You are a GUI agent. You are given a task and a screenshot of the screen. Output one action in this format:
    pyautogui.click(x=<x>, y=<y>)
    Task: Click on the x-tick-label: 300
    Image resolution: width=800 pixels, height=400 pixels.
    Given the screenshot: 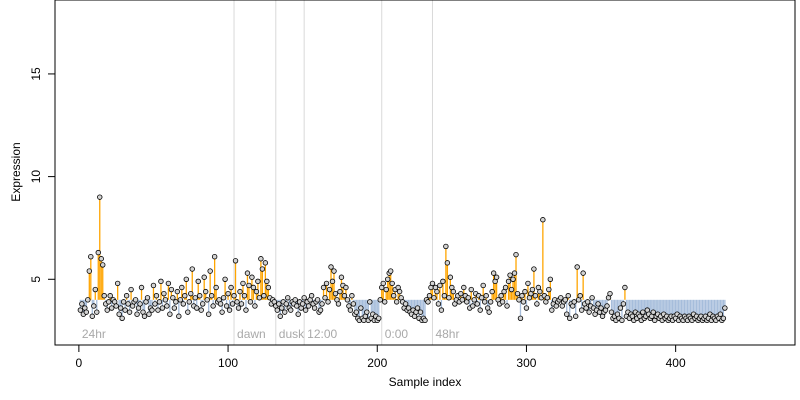 What is the action you would take?
    pyautogui.click(x=526, y=363)
    